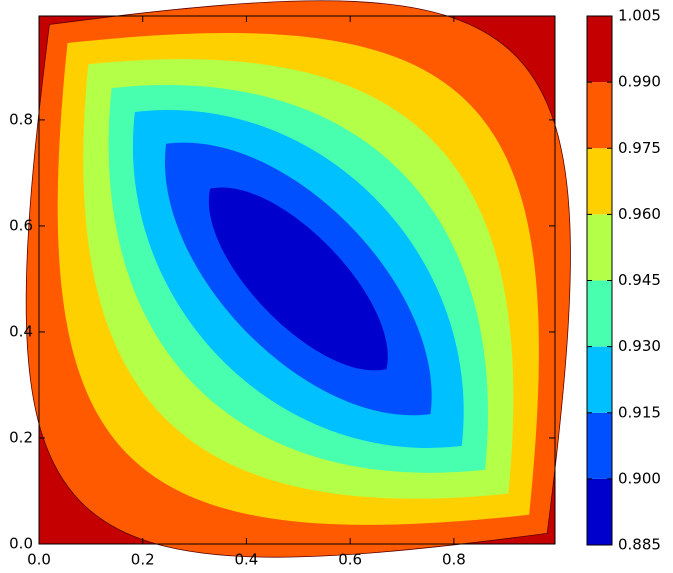 Image resolution: width=673 pixels, height=573 pixels. Describe the element at coordinates (639, 545) in the screenshot. I see `colorbar-tick-label: 0.885` at that location.